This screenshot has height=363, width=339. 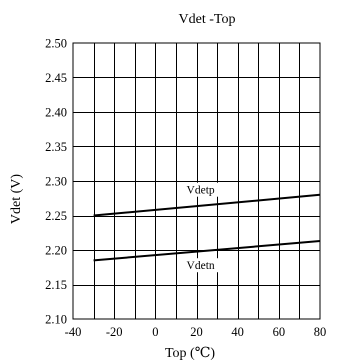 I want to click on x-axis-ticks: -40 -20 0 20 40 60 80, so click(x=196, y=332).